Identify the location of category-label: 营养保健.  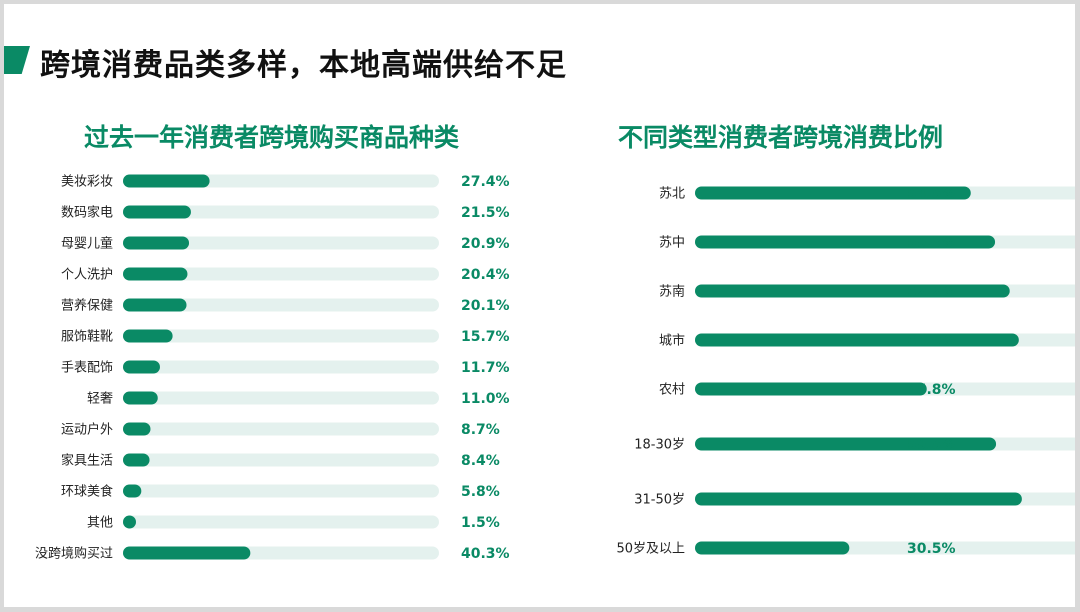
(87, 306).